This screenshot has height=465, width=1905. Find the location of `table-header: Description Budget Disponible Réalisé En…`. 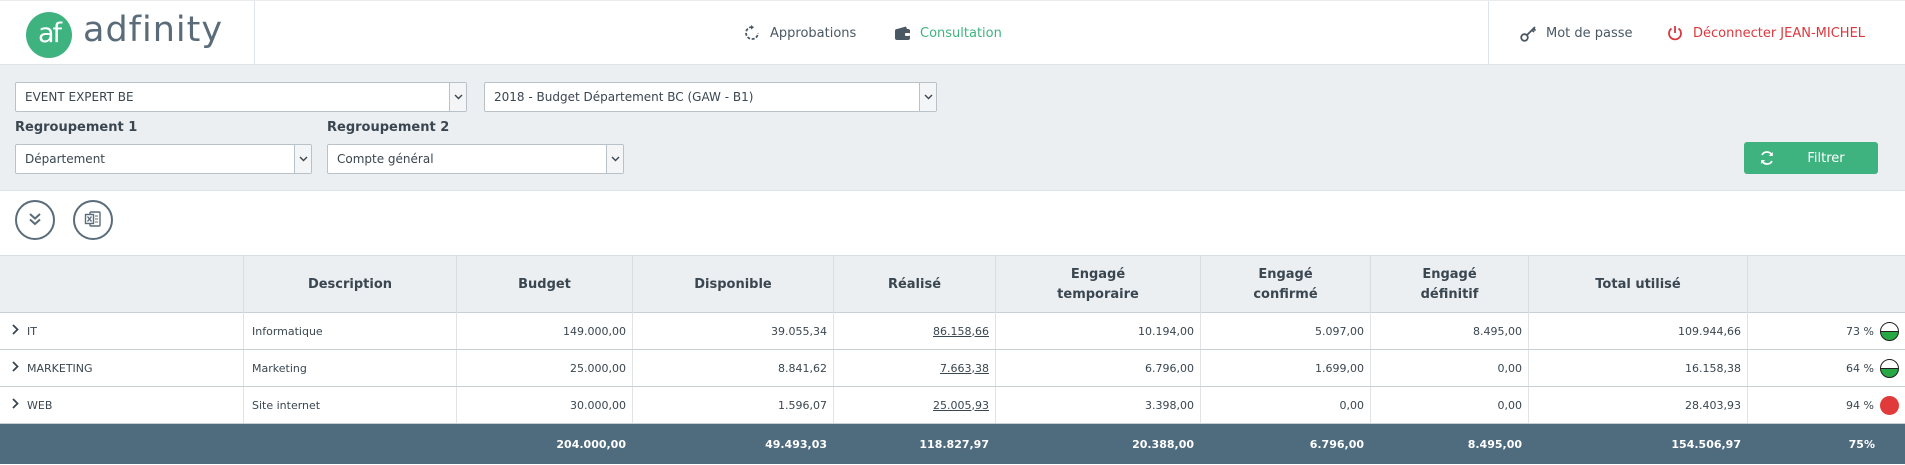

table-header: Description Budget Disponible Réalisé En… is located at coordinates (952, 284).